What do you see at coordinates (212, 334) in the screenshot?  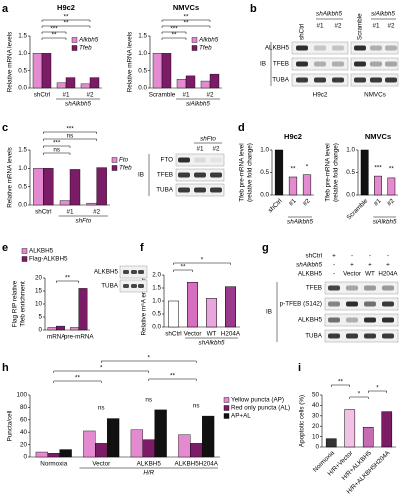 I see `x-tick-label: WT` at bounding box center [212, 334].